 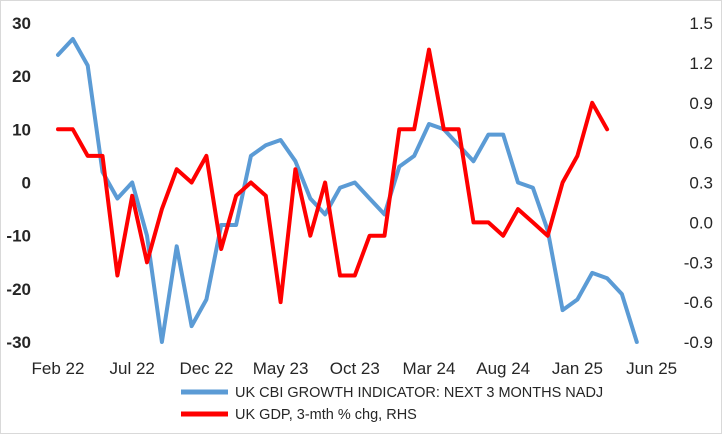 What do you see at coordinates (58, 368) in the screenshot?
I see `x-tick-label: Feb 22` at bounding box center [58, 368].